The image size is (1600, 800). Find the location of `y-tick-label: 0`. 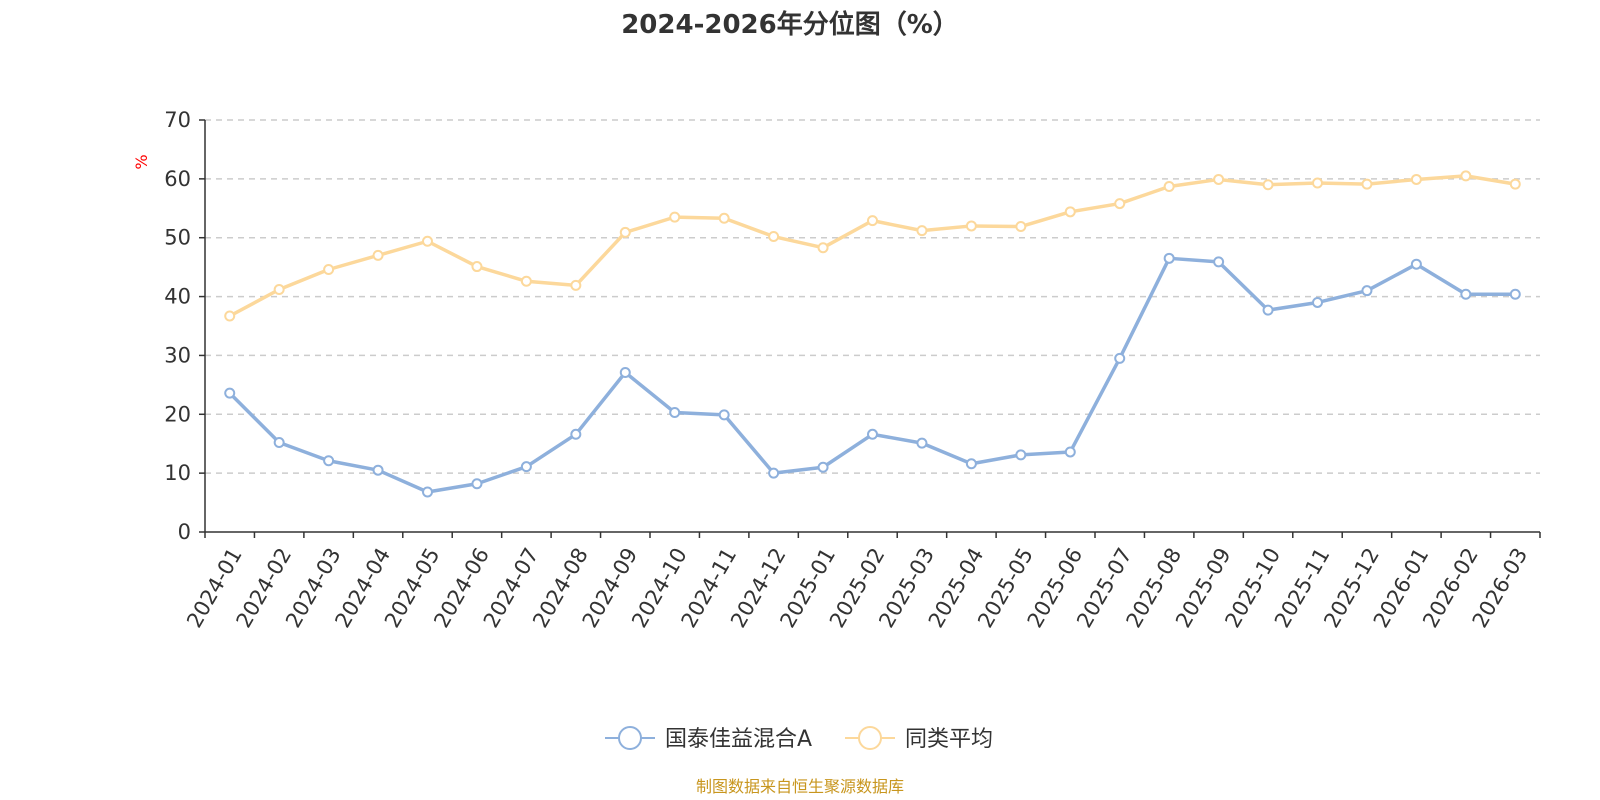

y-tick-label: 0 is located at coordinates (184, 532).